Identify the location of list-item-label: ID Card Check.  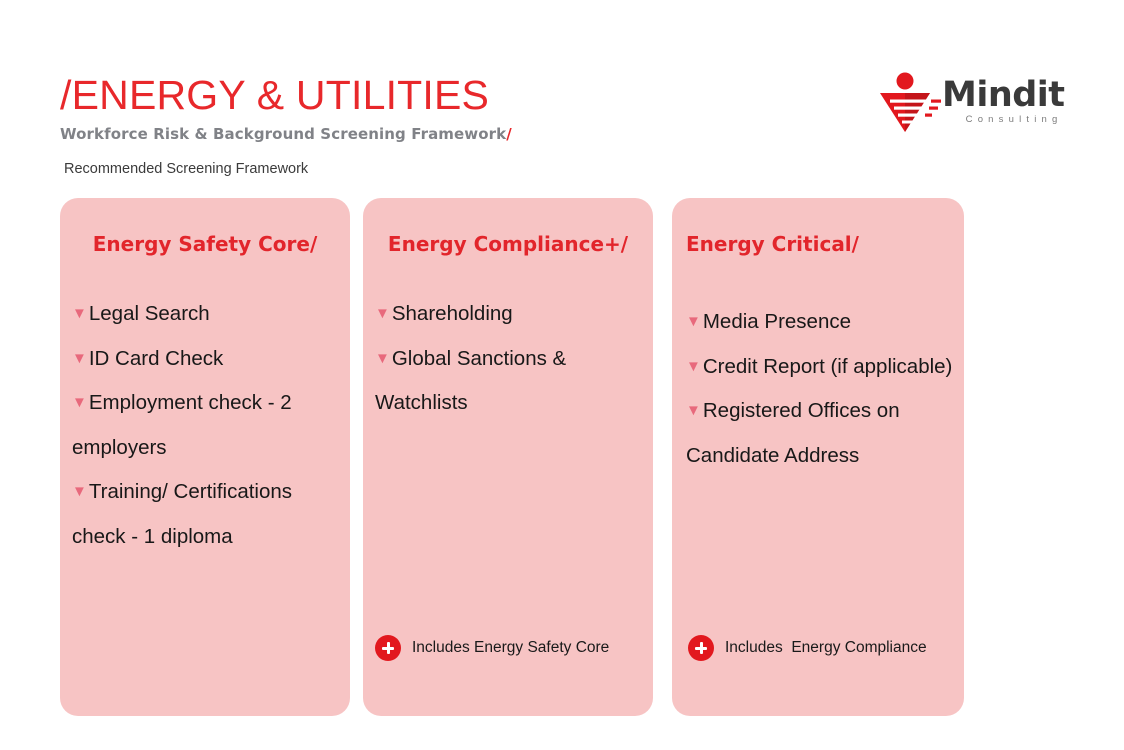
(156, 358).